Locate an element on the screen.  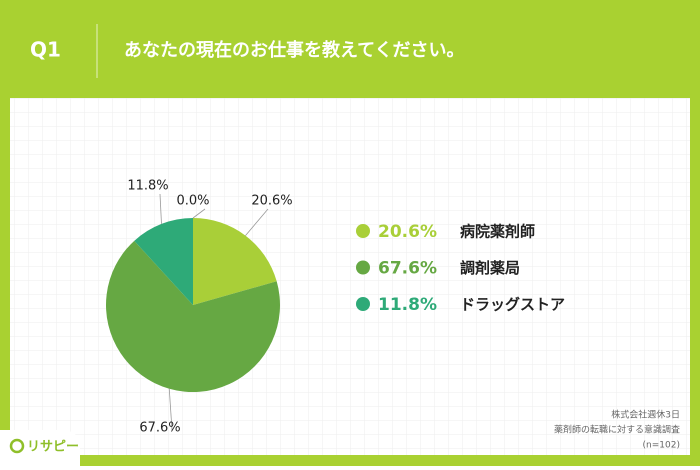
legend-label: ドラッグストア is located at coordinates (512, 305).